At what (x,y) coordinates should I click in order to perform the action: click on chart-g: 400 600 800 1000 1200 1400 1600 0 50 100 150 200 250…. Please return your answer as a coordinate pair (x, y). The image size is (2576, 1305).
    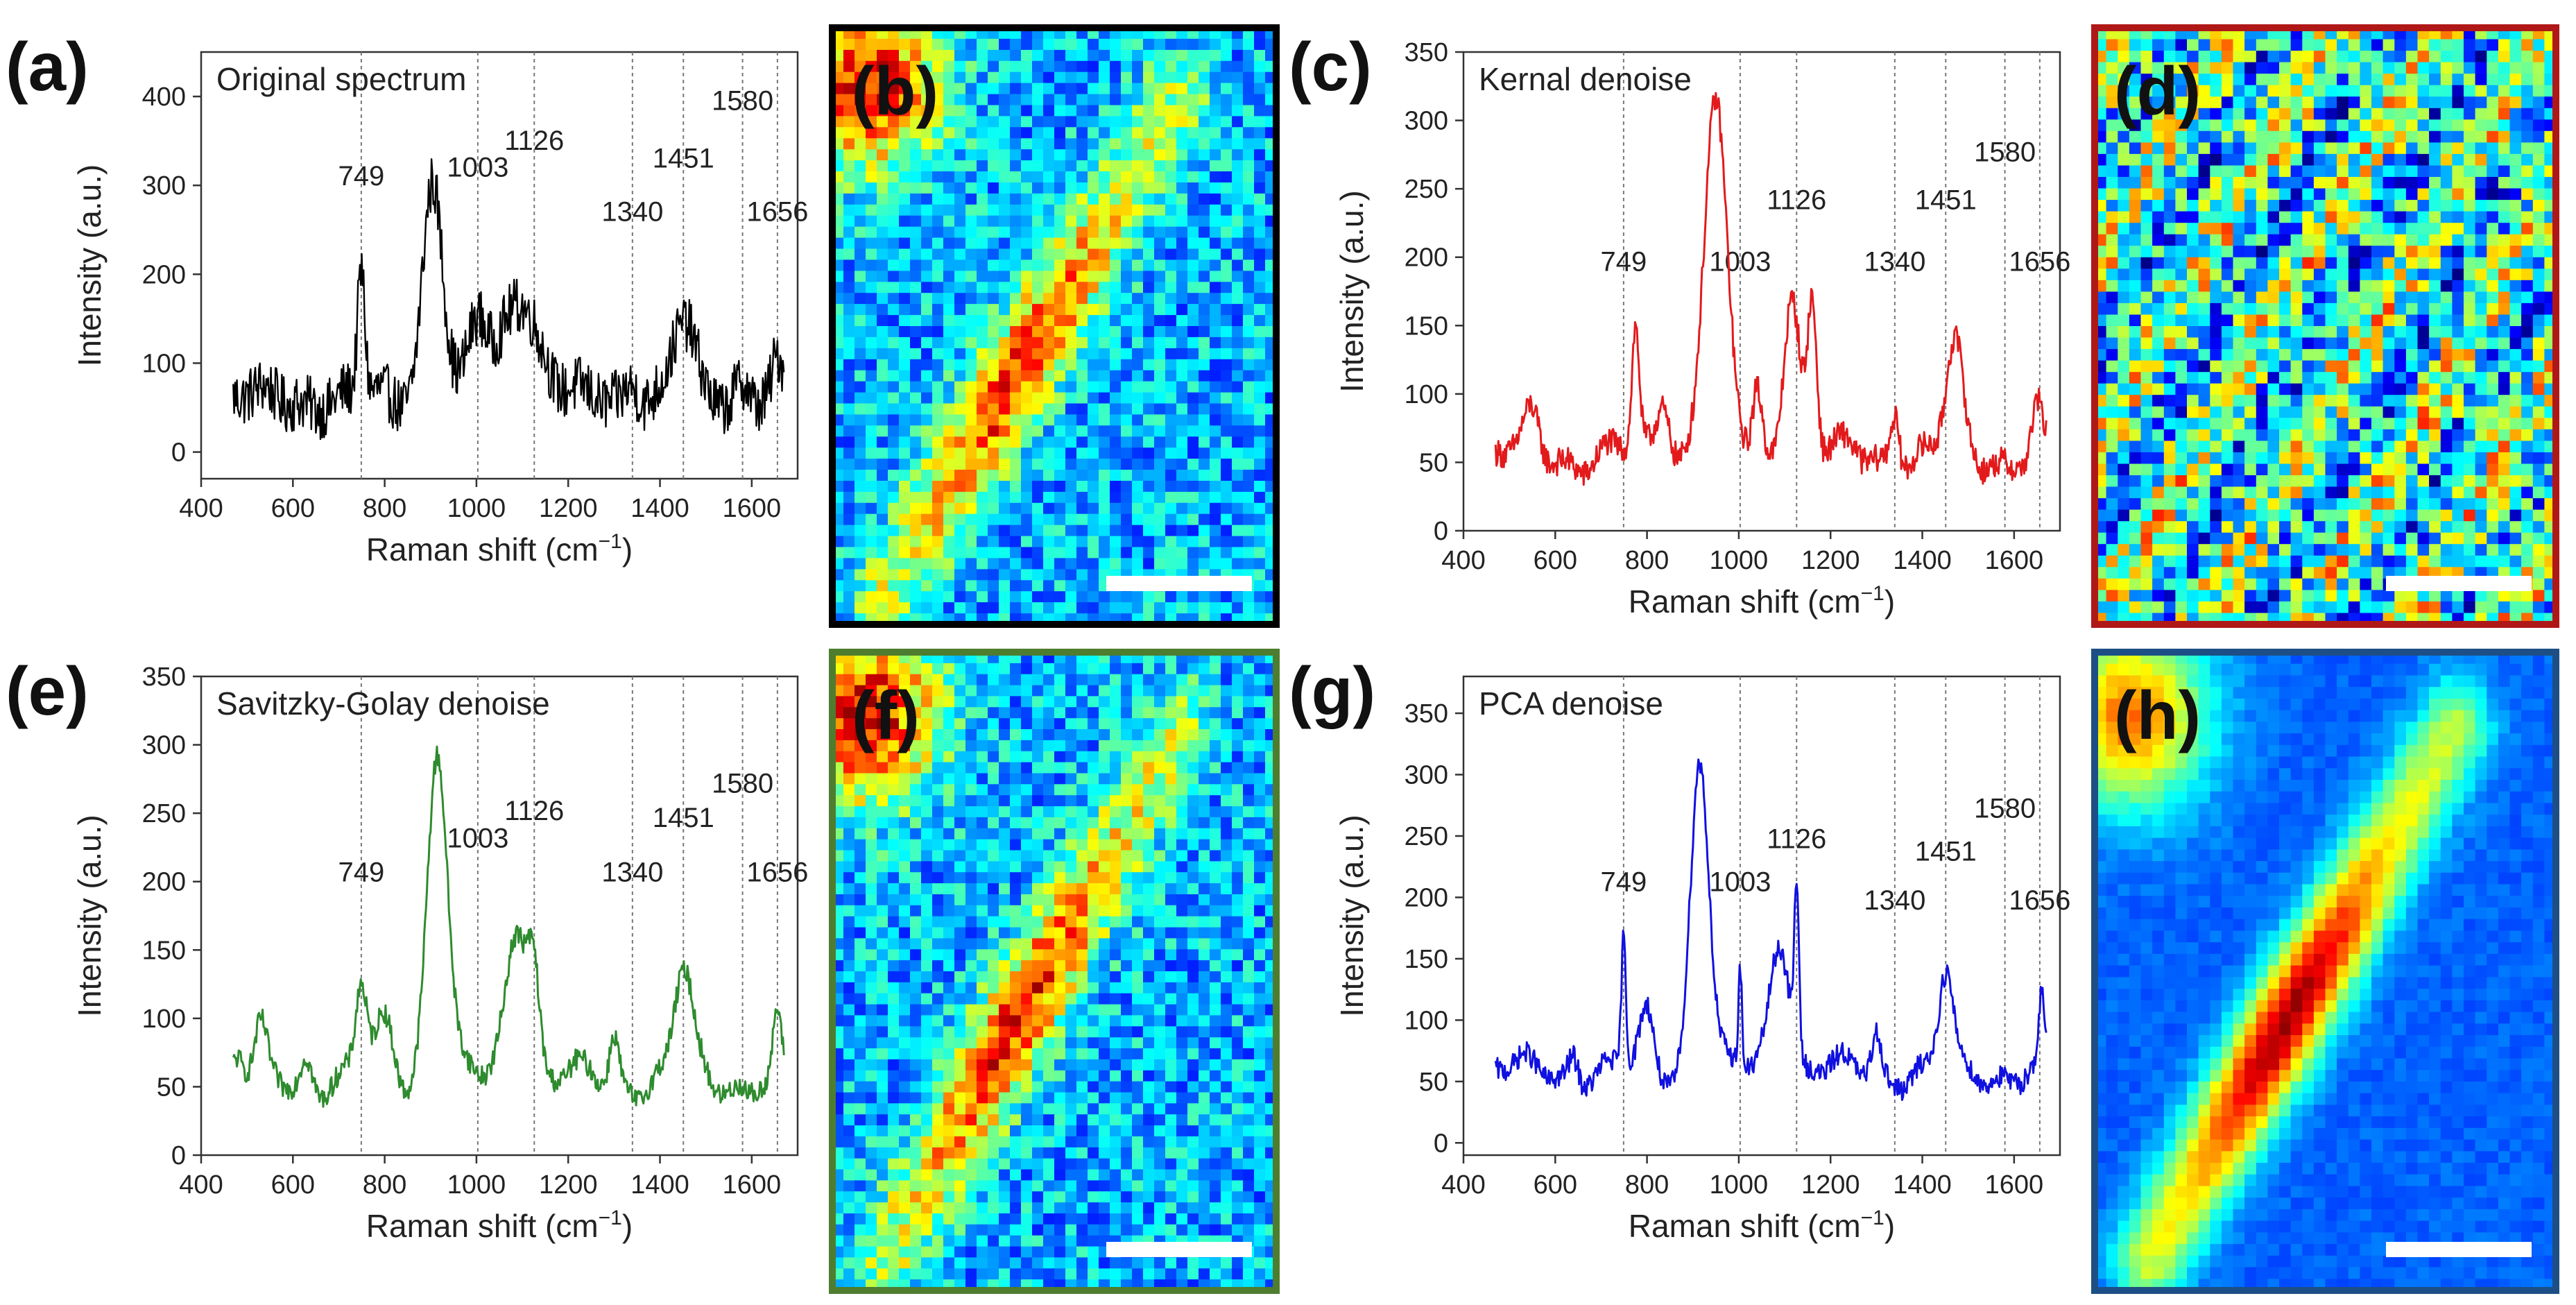
    Looking at the image, I should click on (1679, 948).